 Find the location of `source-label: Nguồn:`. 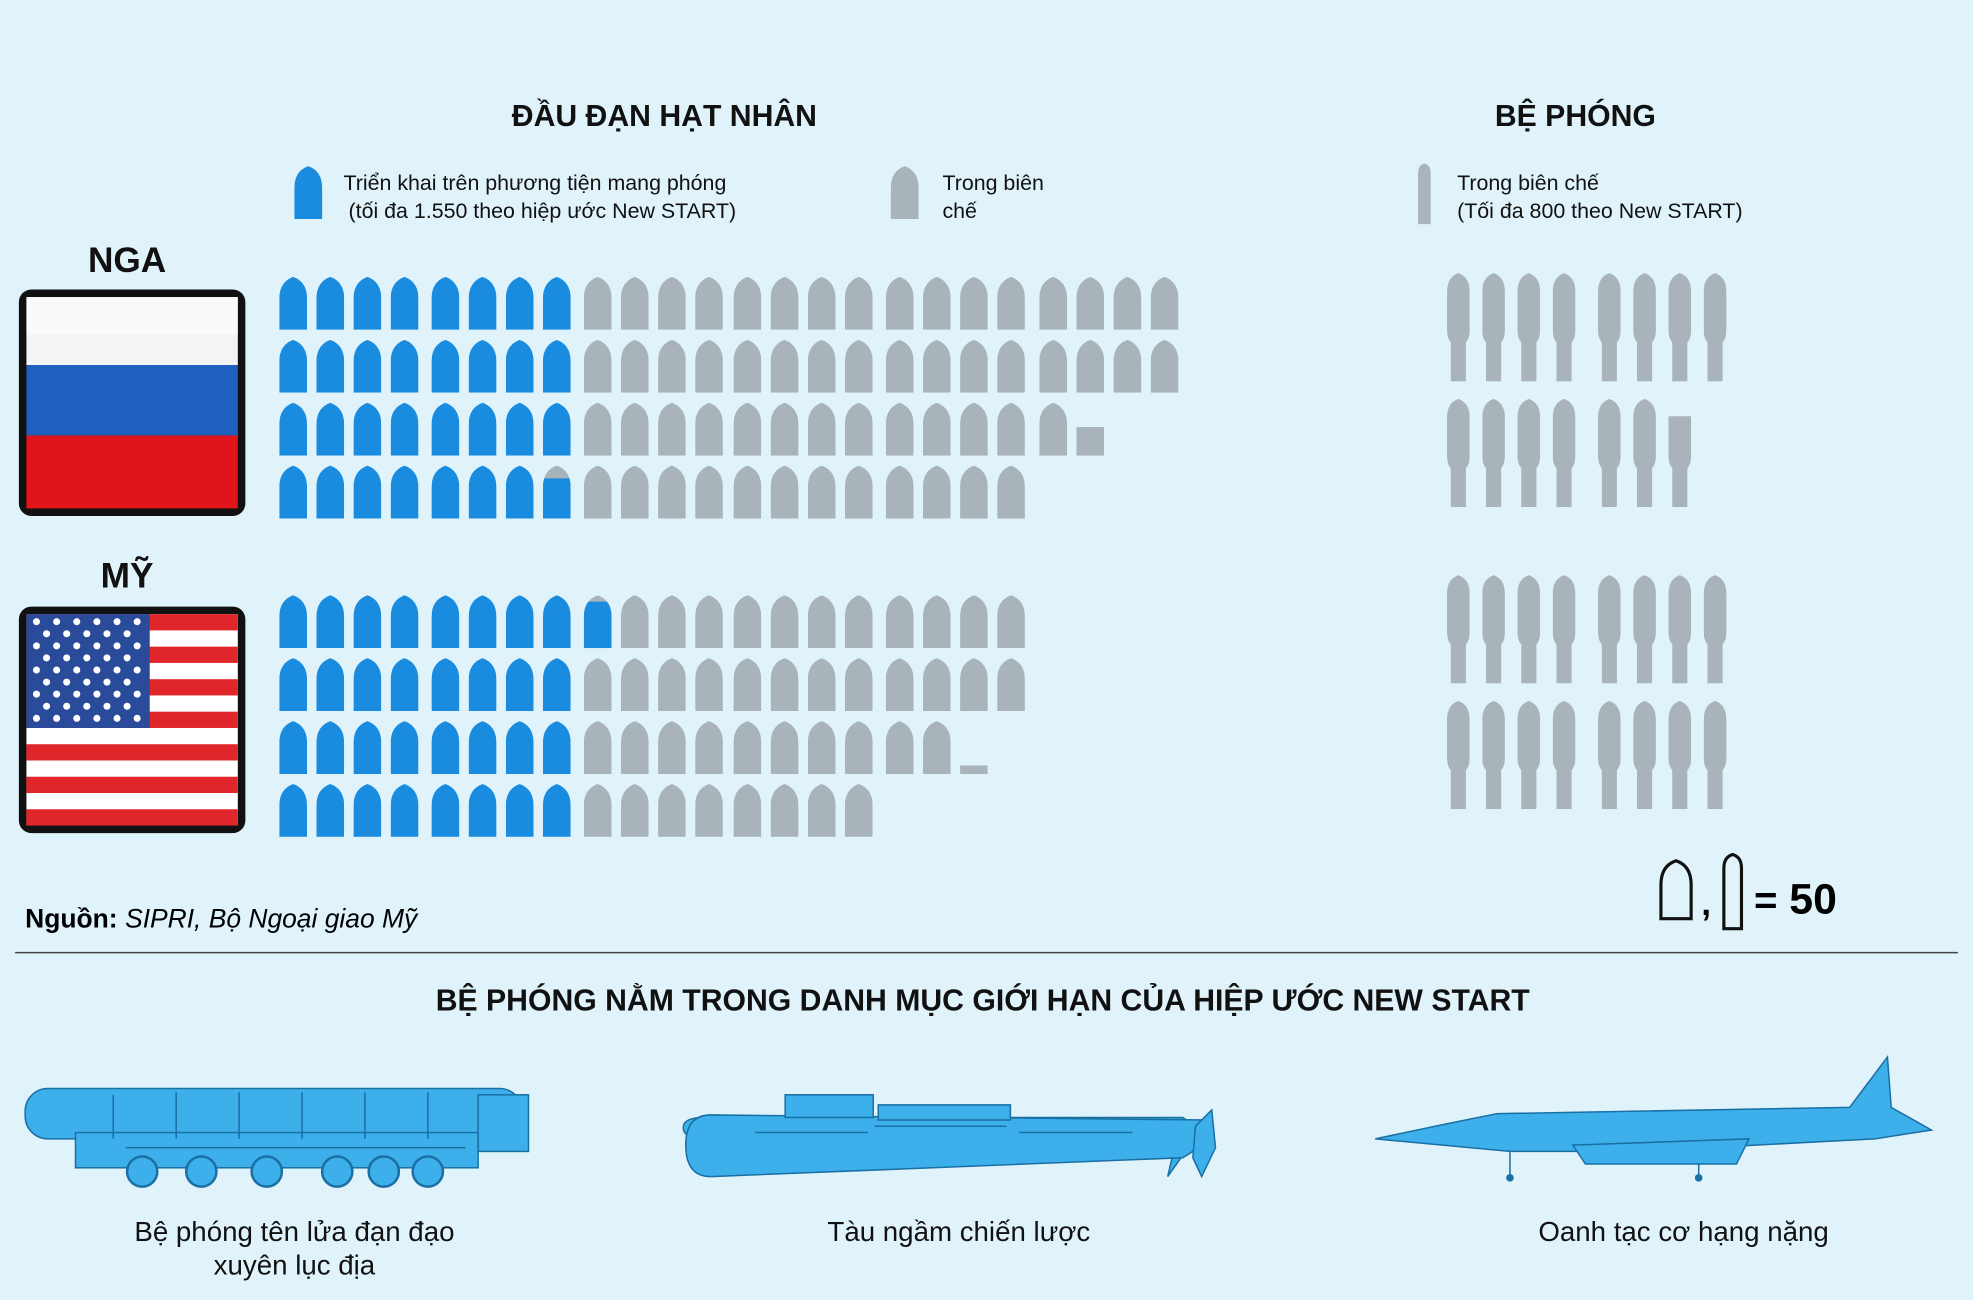

source-label: Nguồn: is located at coordinates (71, 918).